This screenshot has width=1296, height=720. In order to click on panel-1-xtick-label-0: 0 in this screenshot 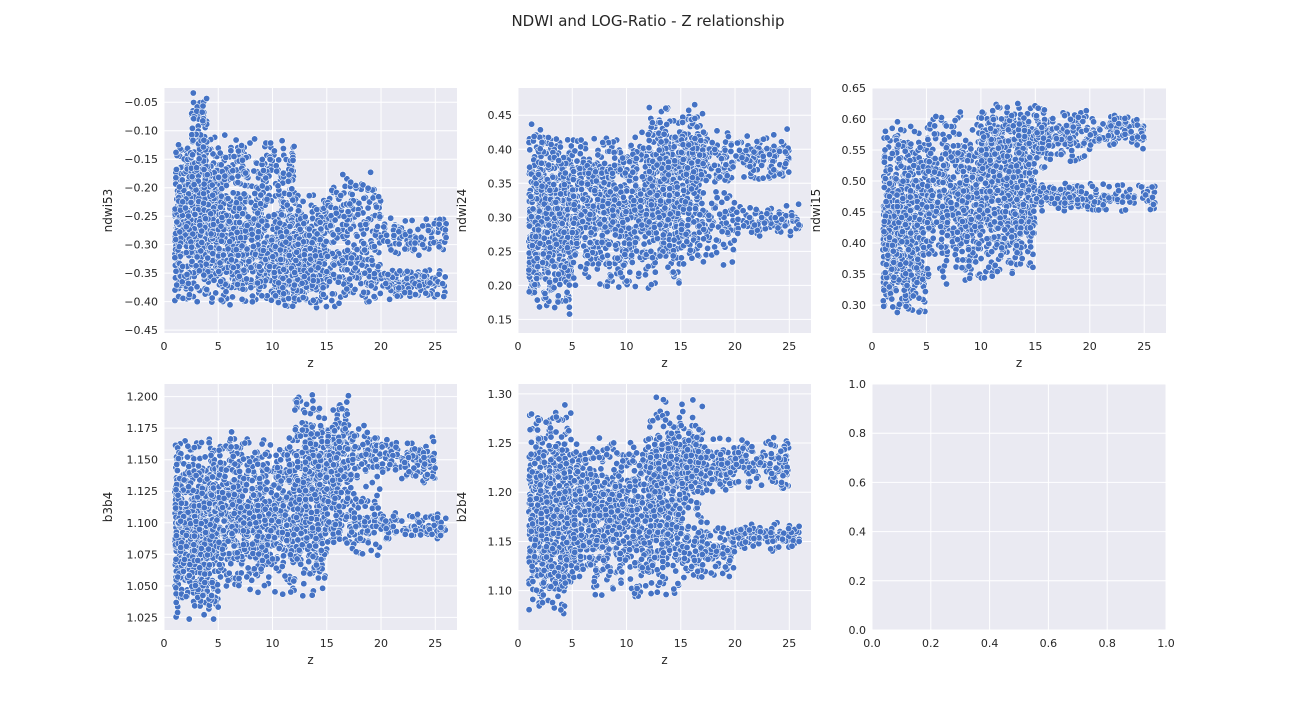, I will do `click(164, 346)`.